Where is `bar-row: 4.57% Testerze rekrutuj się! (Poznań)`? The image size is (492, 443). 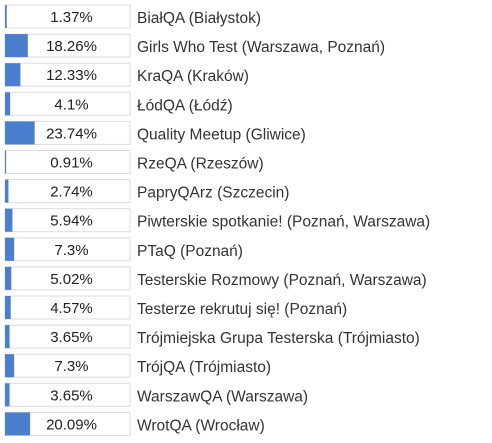 bar-row: 4.57% Testerze rekrutuj się! (Poznań) is located at coordinates (175, 307).